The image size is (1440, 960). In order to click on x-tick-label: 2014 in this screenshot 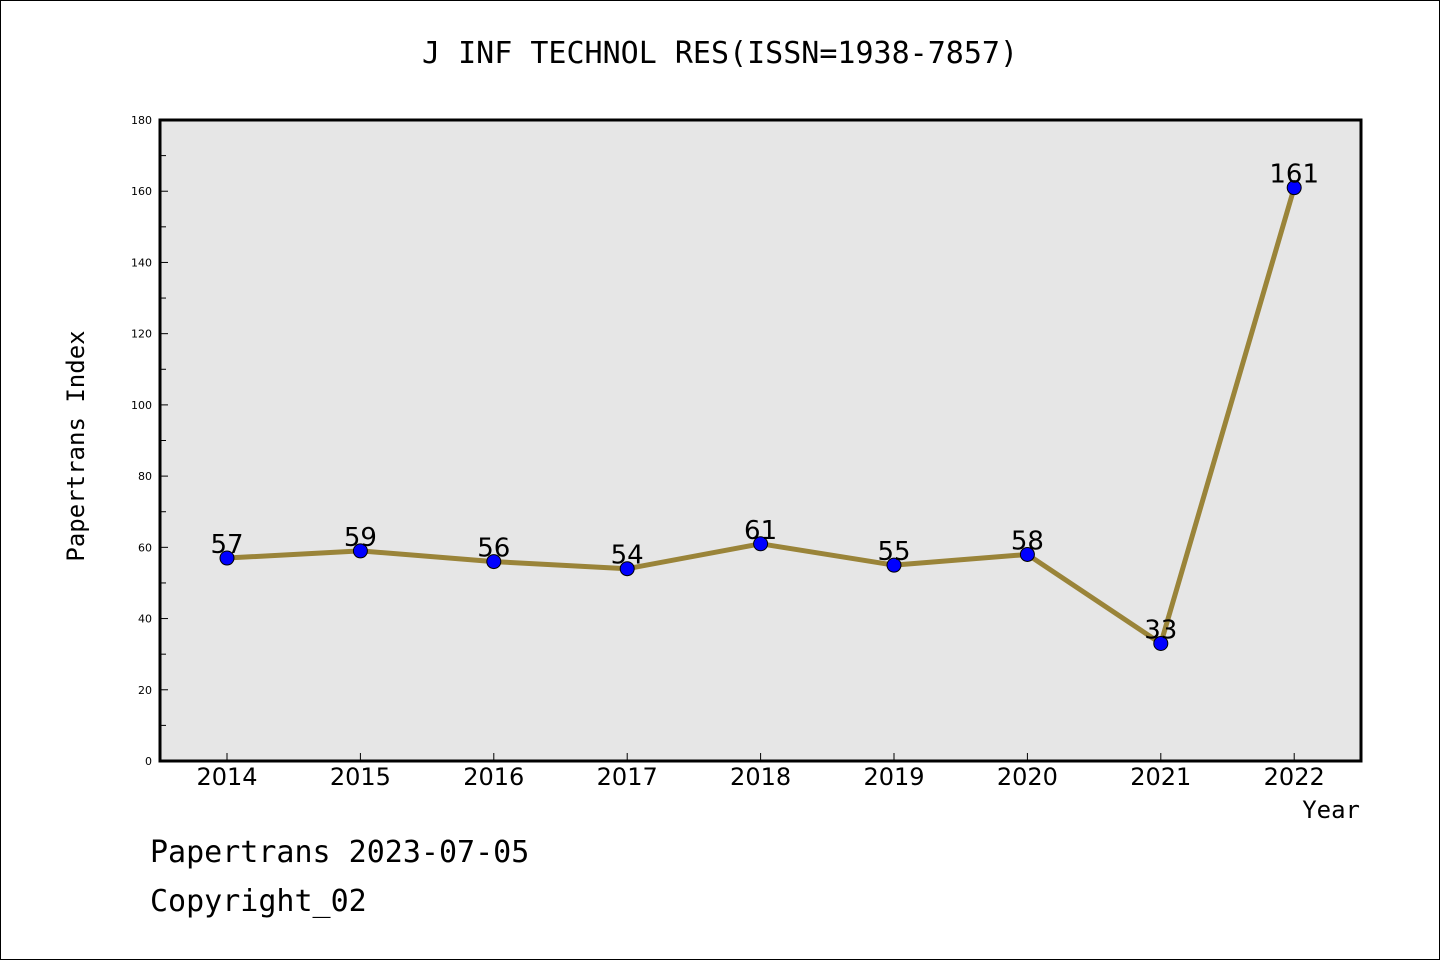, I will do `click(226, 777)`.